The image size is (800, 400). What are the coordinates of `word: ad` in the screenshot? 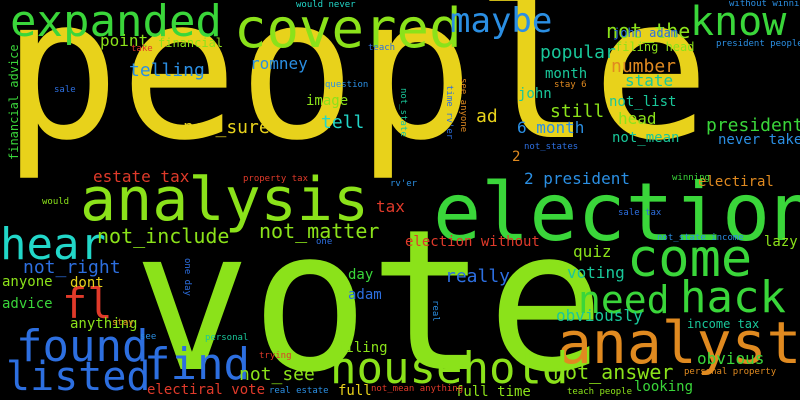 It's located at (487, 116).